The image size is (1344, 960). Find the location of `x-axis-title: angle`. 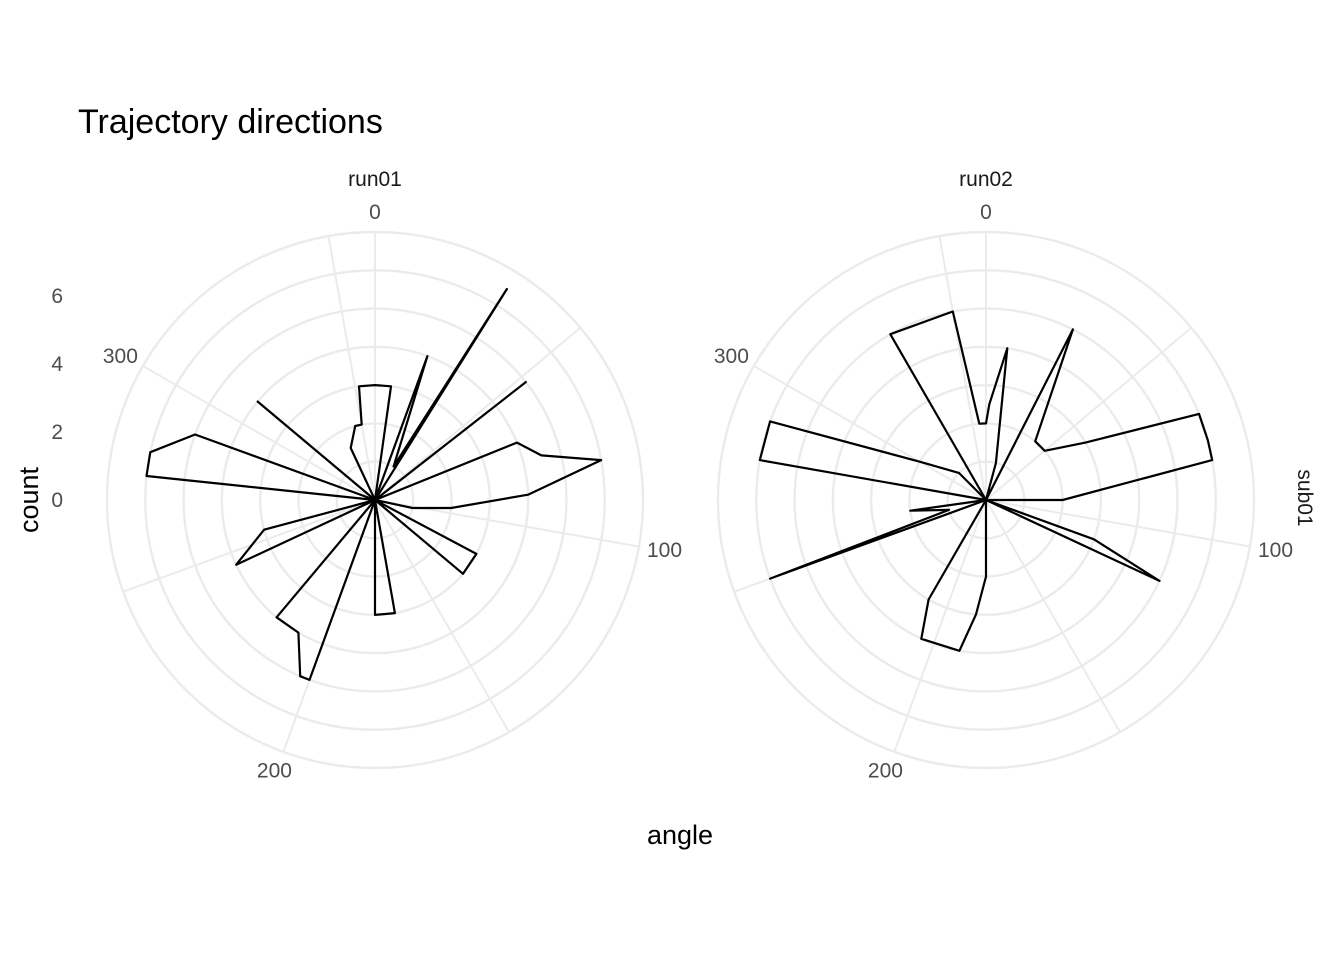

x-axis-title: angle is located at coordinates (680, 835).